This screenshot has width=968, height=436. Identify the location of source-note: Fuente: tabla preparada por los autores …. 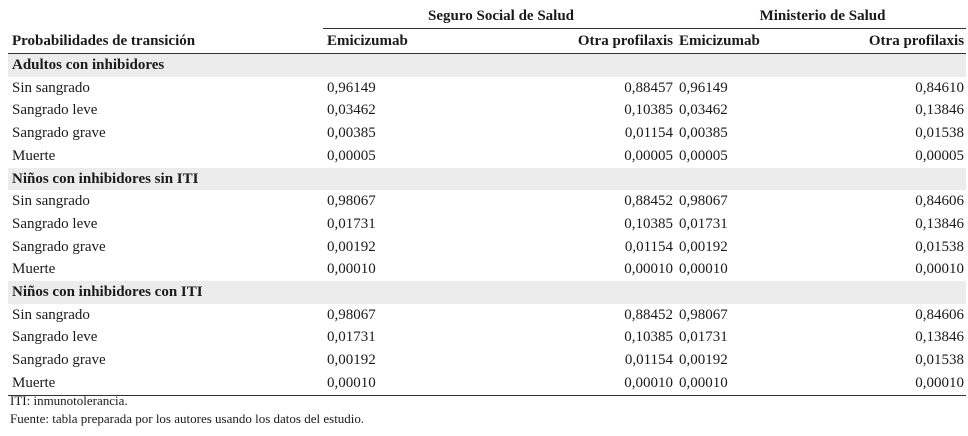
(187, 418).